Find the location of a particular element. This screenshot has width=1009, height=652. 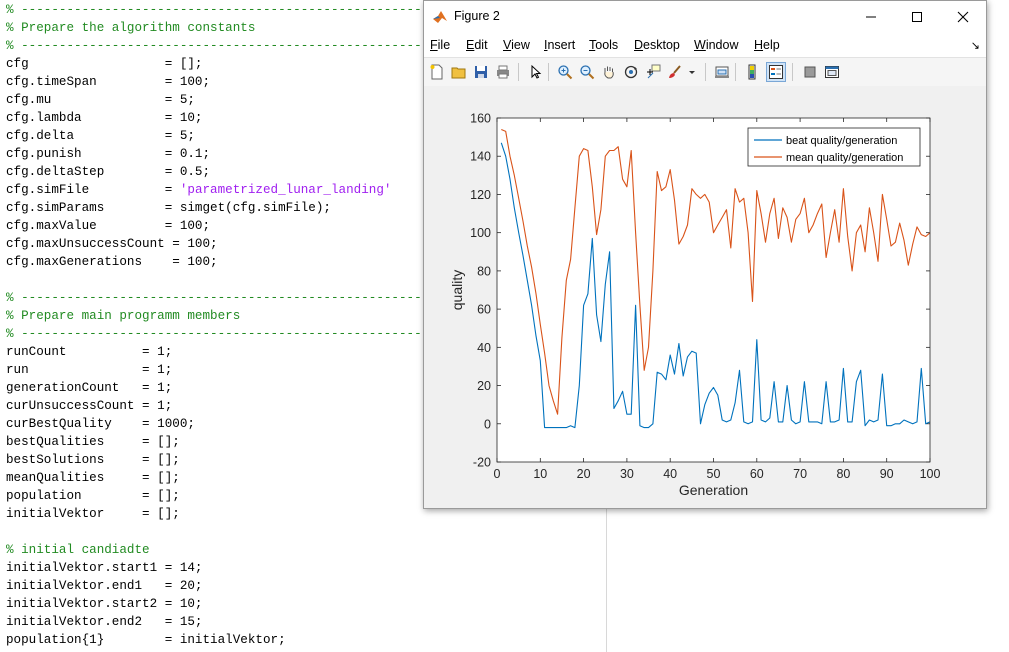

code-text: cfg.delta = 5; is located at coordinates (100, 136).